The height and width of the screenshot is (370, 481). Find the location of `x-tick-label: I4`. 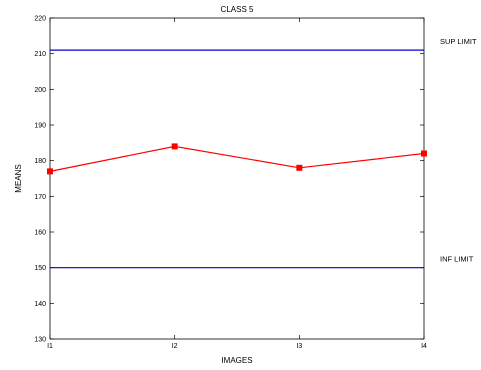

x-tick-label: I4 is located at coordinates (424, 346).